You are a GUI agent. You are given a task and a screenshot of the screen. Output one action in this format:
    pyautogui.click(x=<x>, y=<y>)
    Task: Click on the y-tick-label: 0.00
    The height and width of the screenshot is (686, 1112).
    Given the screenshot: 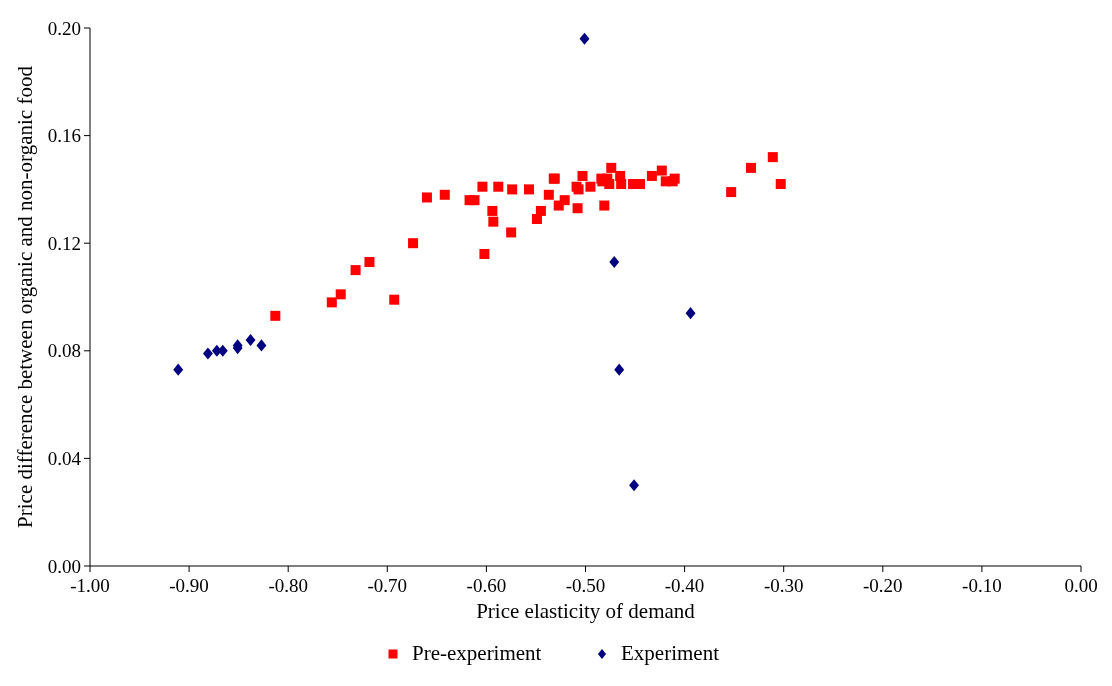 What is the action you would take?
    pyautogui.click(x=64, y=566)
    